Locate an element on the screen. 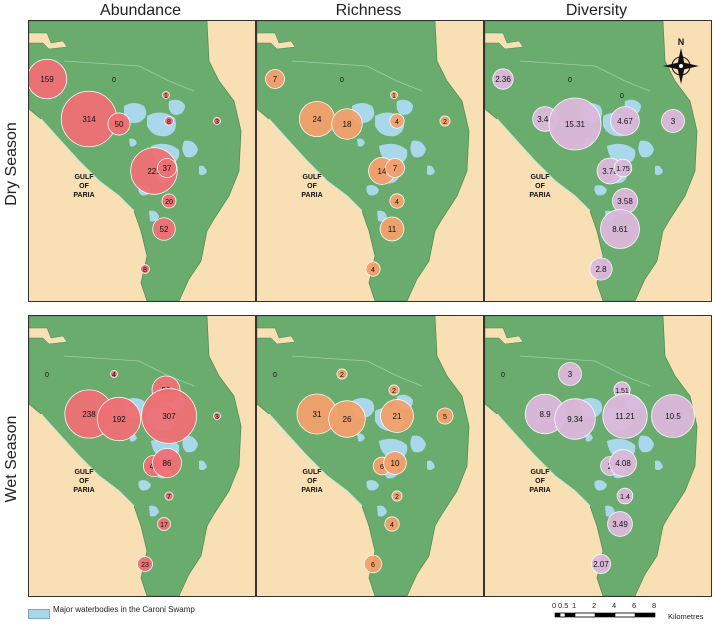  site-value-label: 11 is located at coordinates (392, 229).